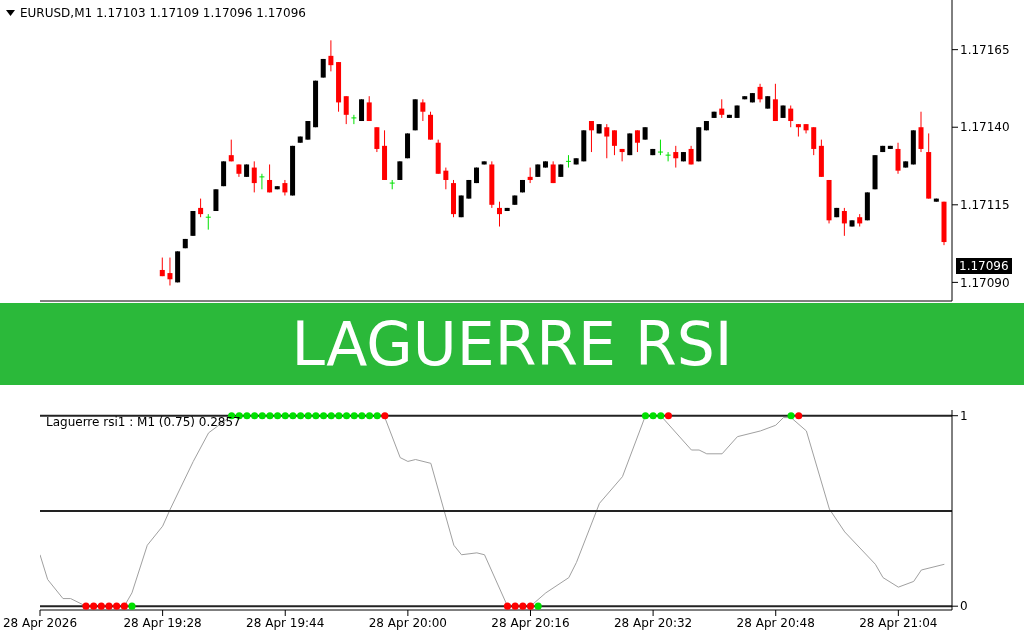  I want to click on x-tick-label: 28 Apr 19:44, so click(285, 622).